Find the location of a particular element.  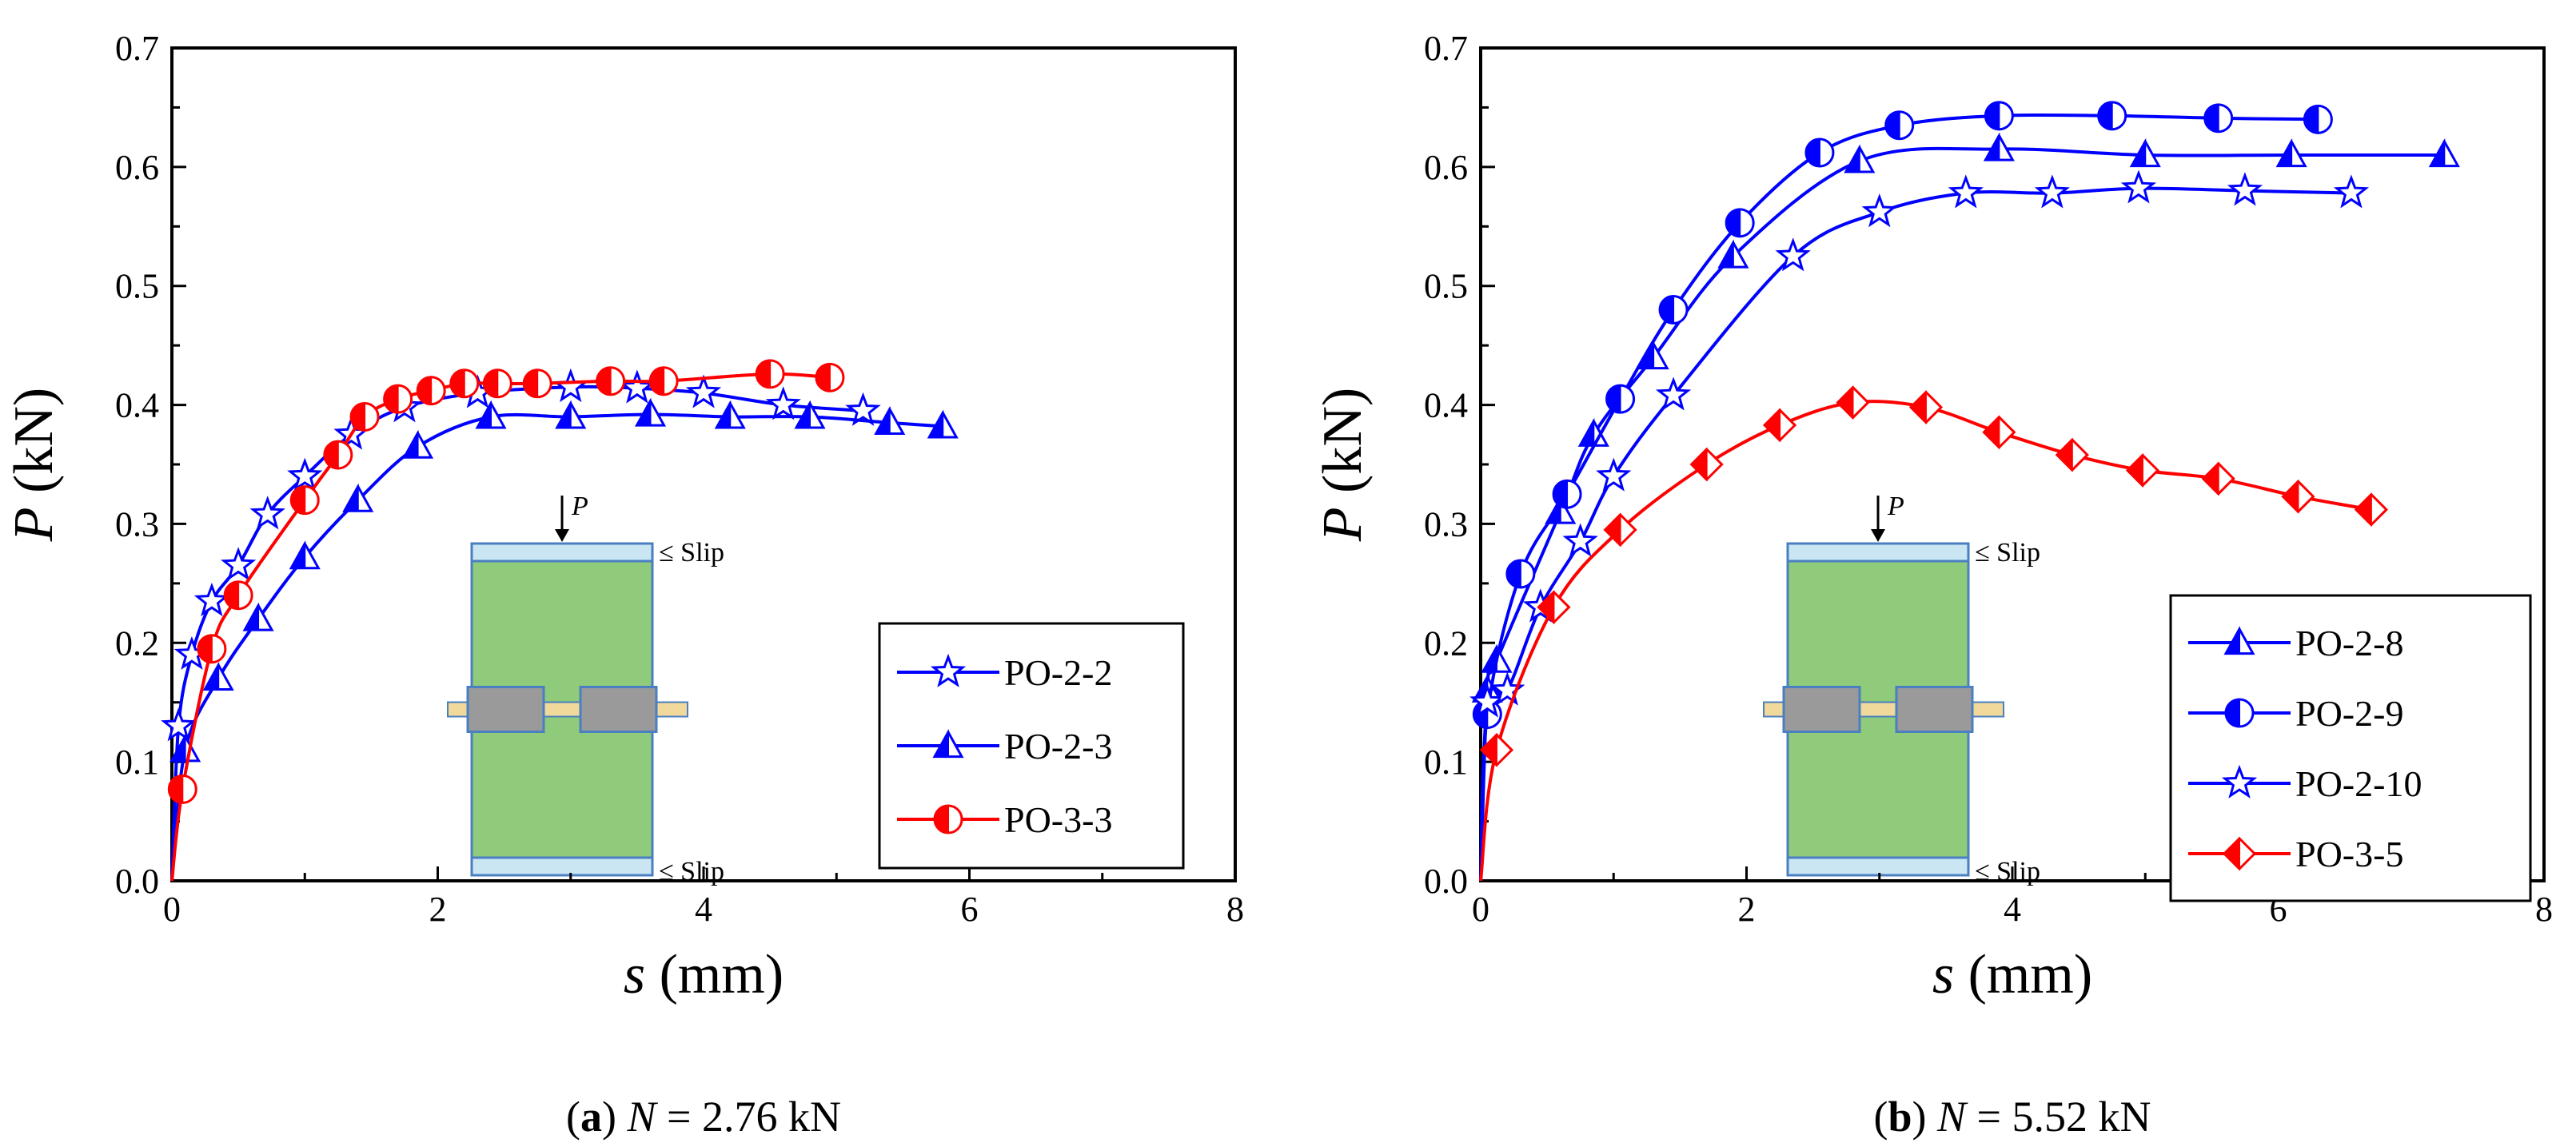

legend-label: PO-3-3 is located at coordinates (1058, 819).